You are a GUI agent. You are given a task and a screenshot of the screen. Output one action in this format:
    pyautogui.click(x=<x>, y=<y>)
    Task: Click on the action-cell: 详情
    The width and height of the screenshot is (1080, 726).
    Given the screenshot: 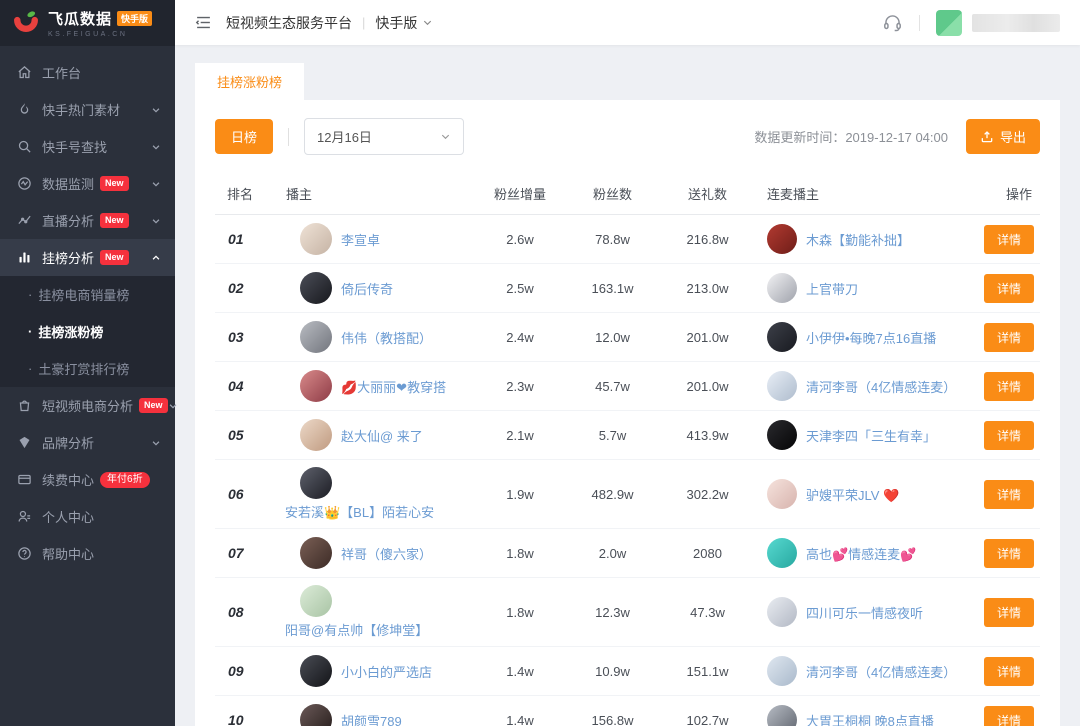 What is the action you would take?
    pyautogui.click(x=1001, y=288)
    